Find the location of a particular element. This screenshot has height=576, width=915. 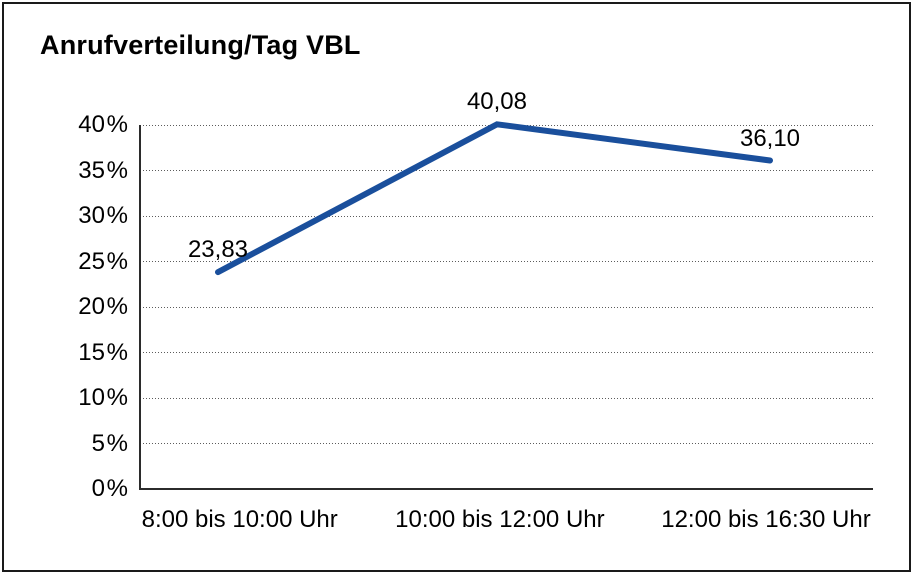

data-value-label: 40,08 is located at coordinates (496, 102).